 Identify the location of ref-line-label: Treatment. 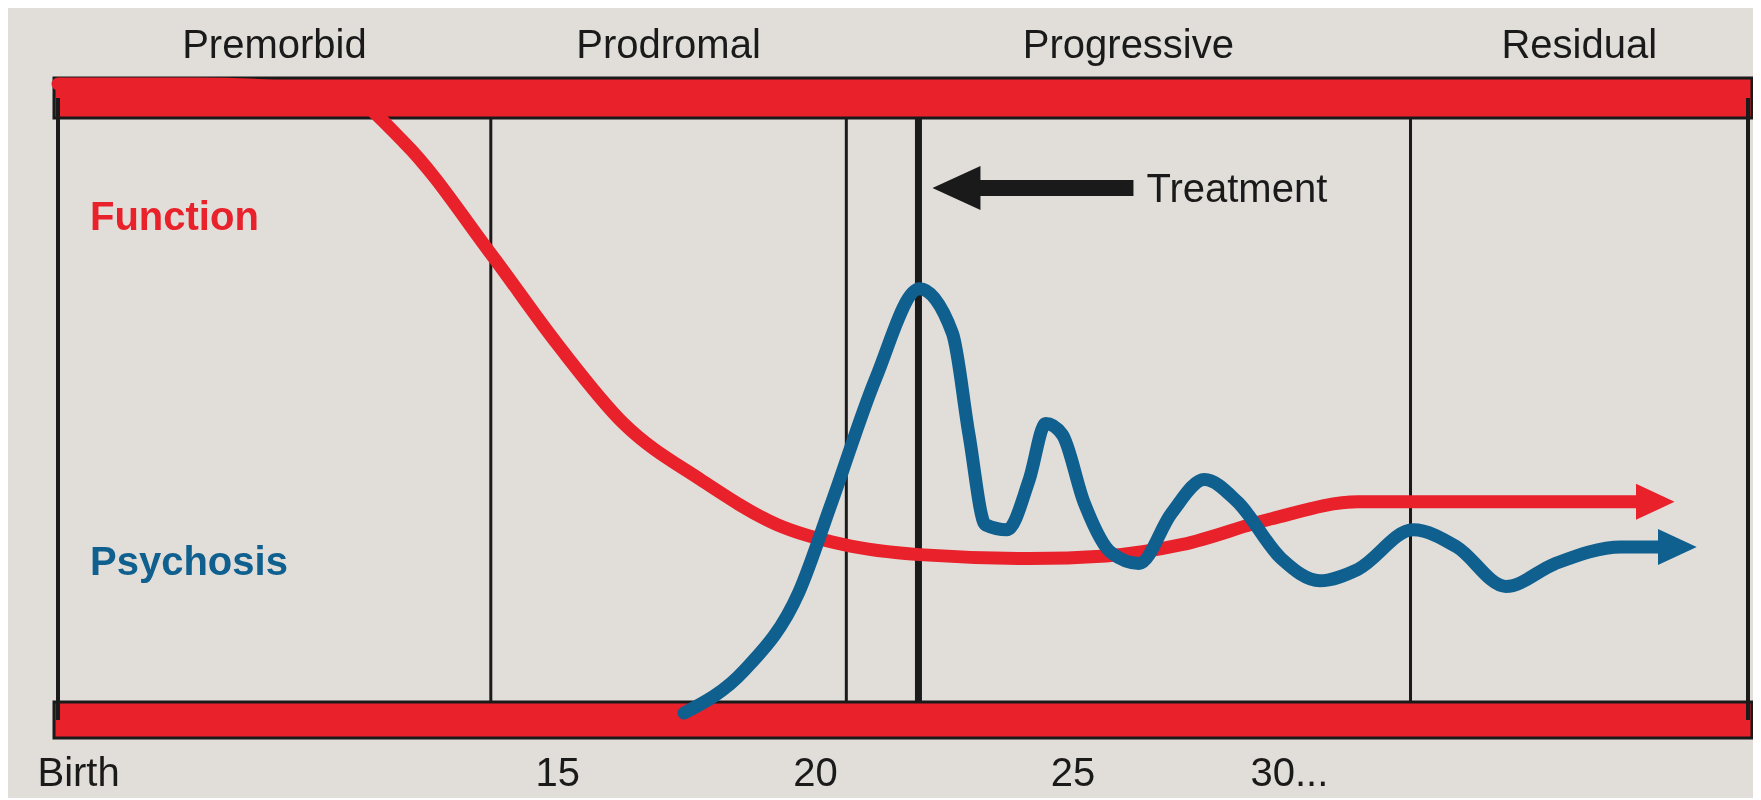
(1237, 188).